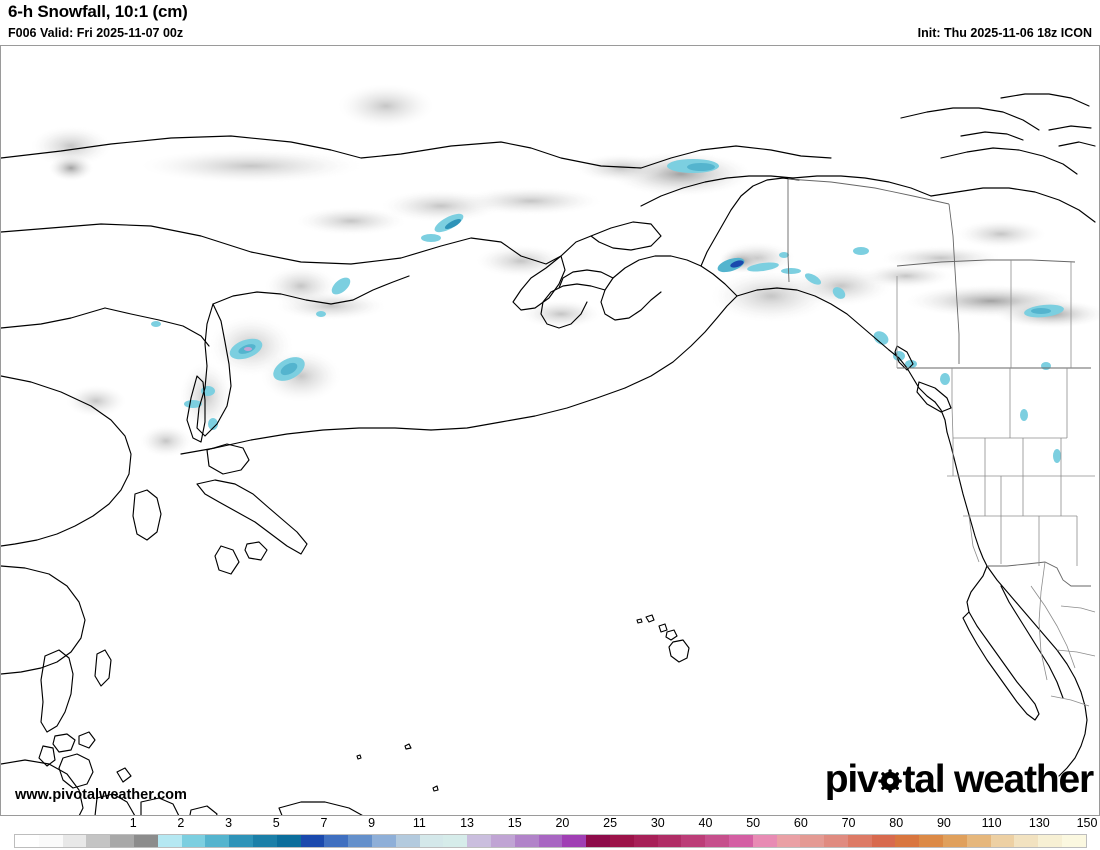  I want to click on colorbar-tick: 7, so click(324, 823).